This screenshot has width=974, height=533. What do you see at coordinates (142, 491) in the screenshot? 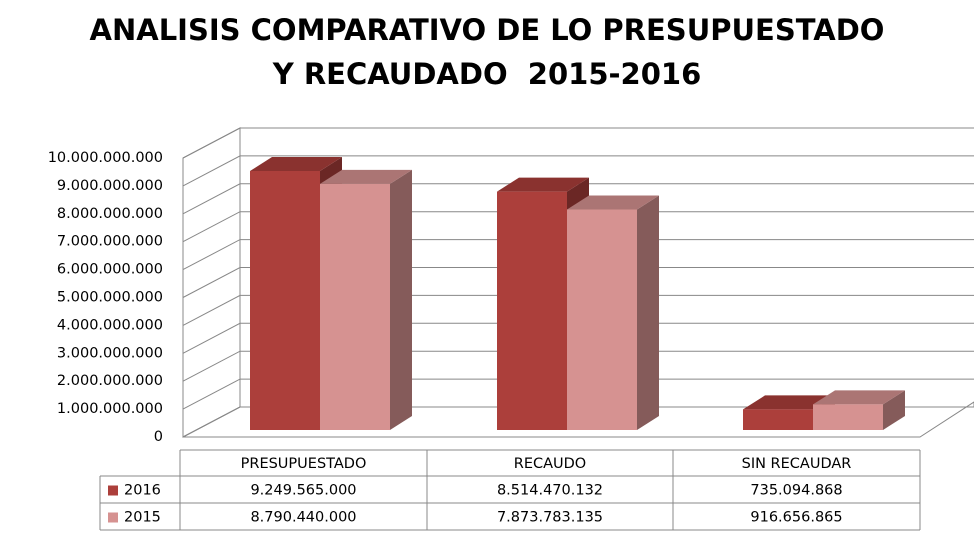
I see `legend-label: 2016` at bounding box center [142, 491].